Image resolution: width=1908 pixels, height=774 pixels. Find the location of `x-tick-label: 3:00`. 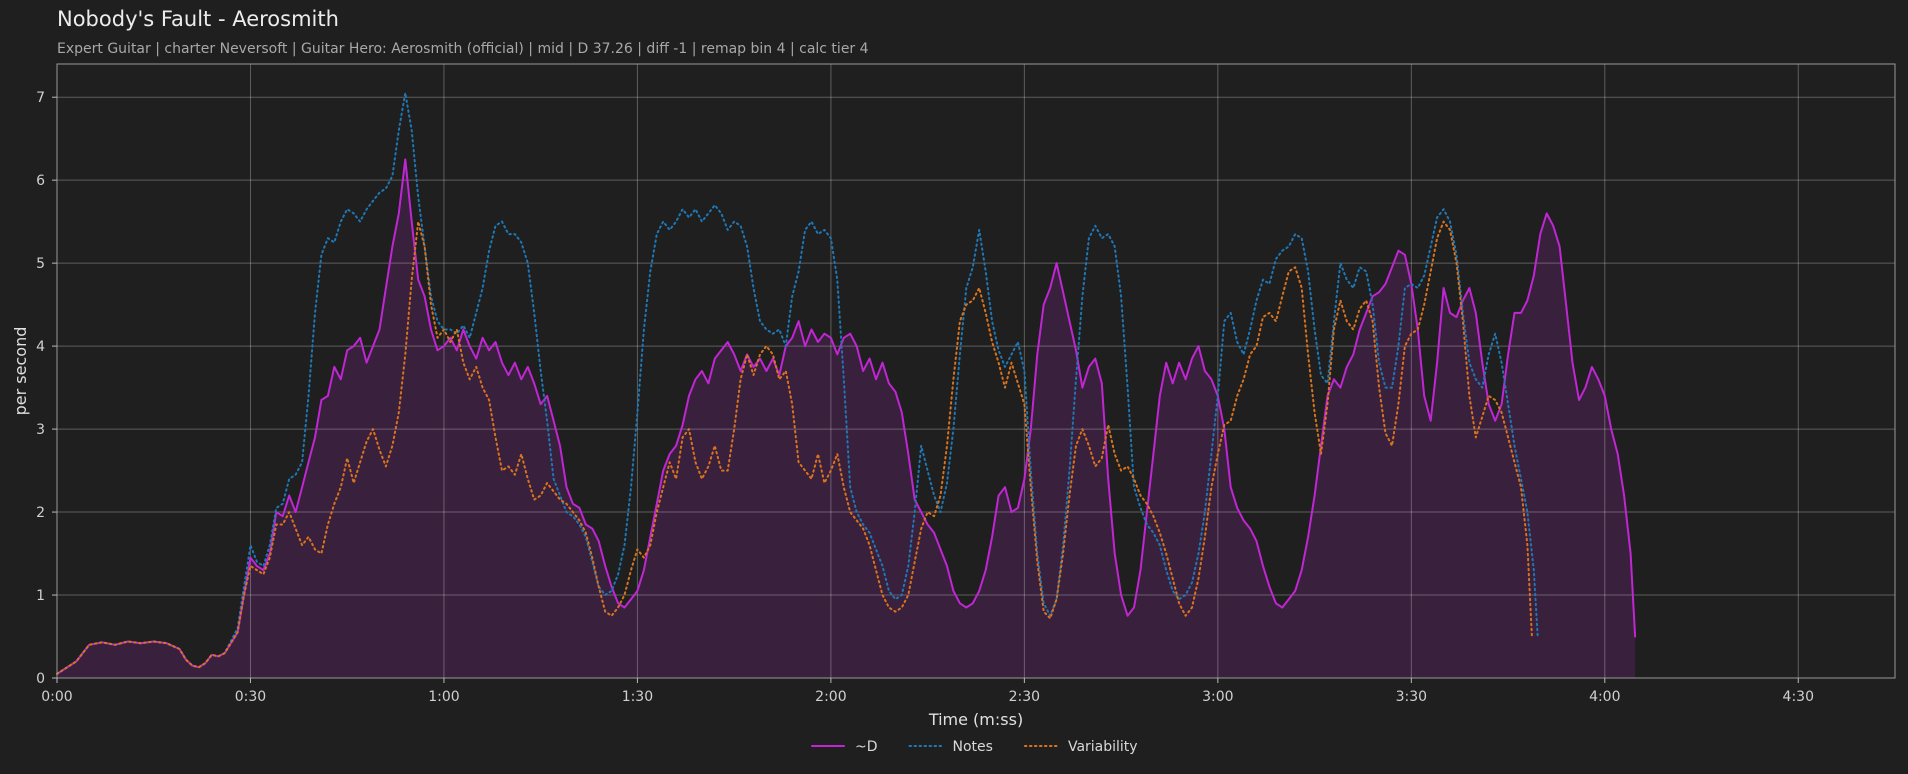

x-tick-label: 3:00 is located at coordinates (1217, 697).